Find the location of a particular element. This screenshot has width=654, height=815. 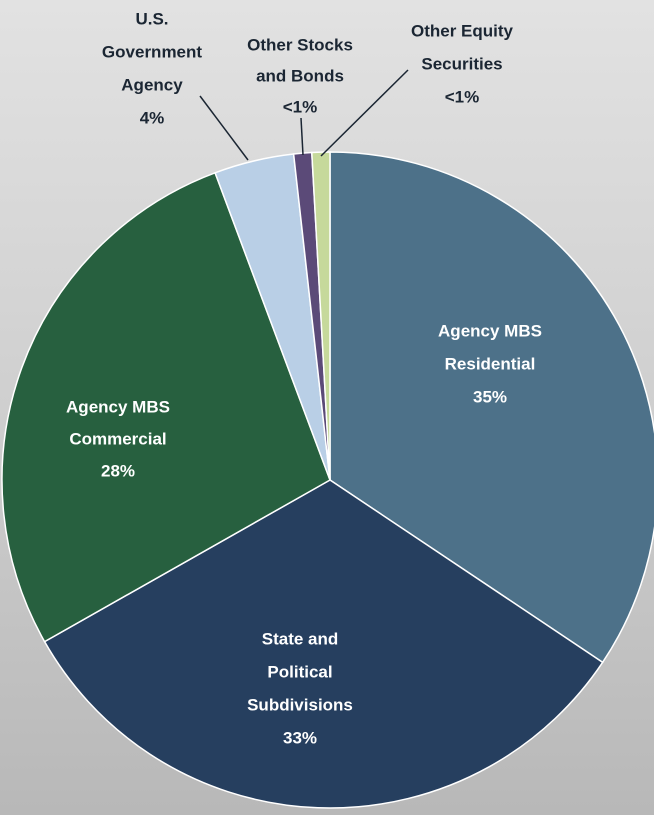

slice-label: Securities is located at coordinates (461, 63).